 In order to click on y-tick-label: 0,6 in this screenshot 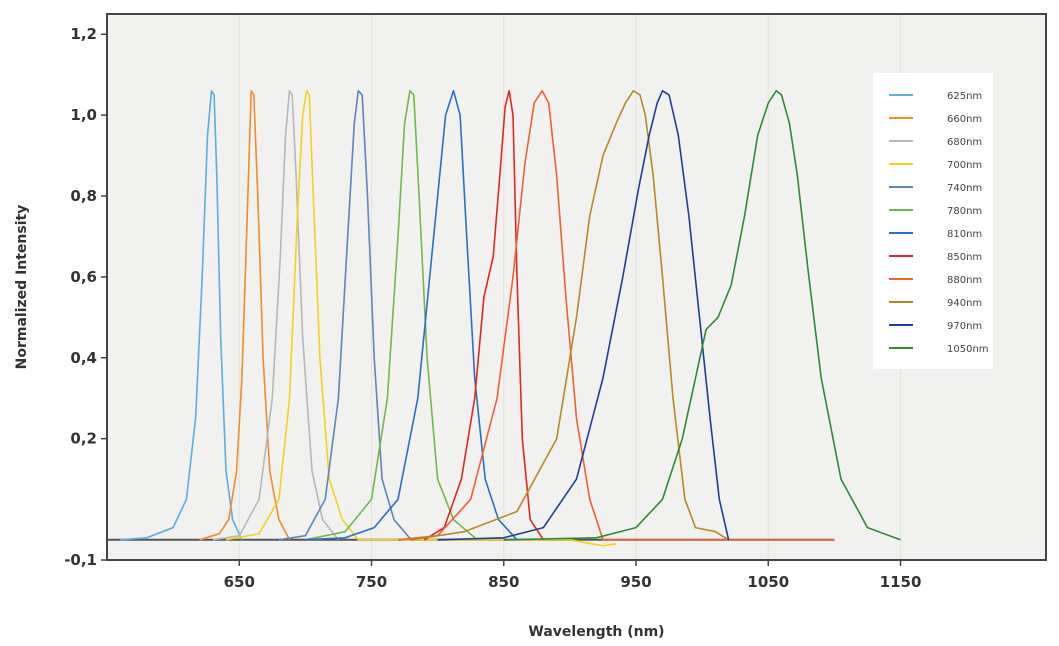, I will do `click(83, 277)`.